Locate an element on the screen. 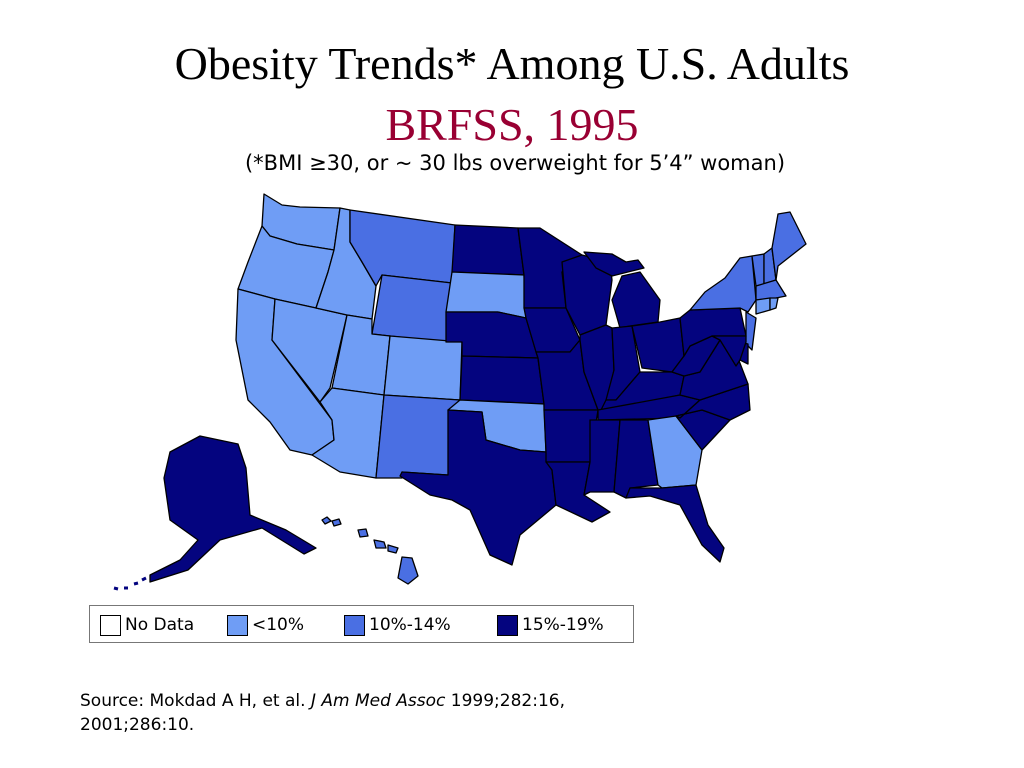  legend-item-no-data: No Data is located at coordinates (147, 625).